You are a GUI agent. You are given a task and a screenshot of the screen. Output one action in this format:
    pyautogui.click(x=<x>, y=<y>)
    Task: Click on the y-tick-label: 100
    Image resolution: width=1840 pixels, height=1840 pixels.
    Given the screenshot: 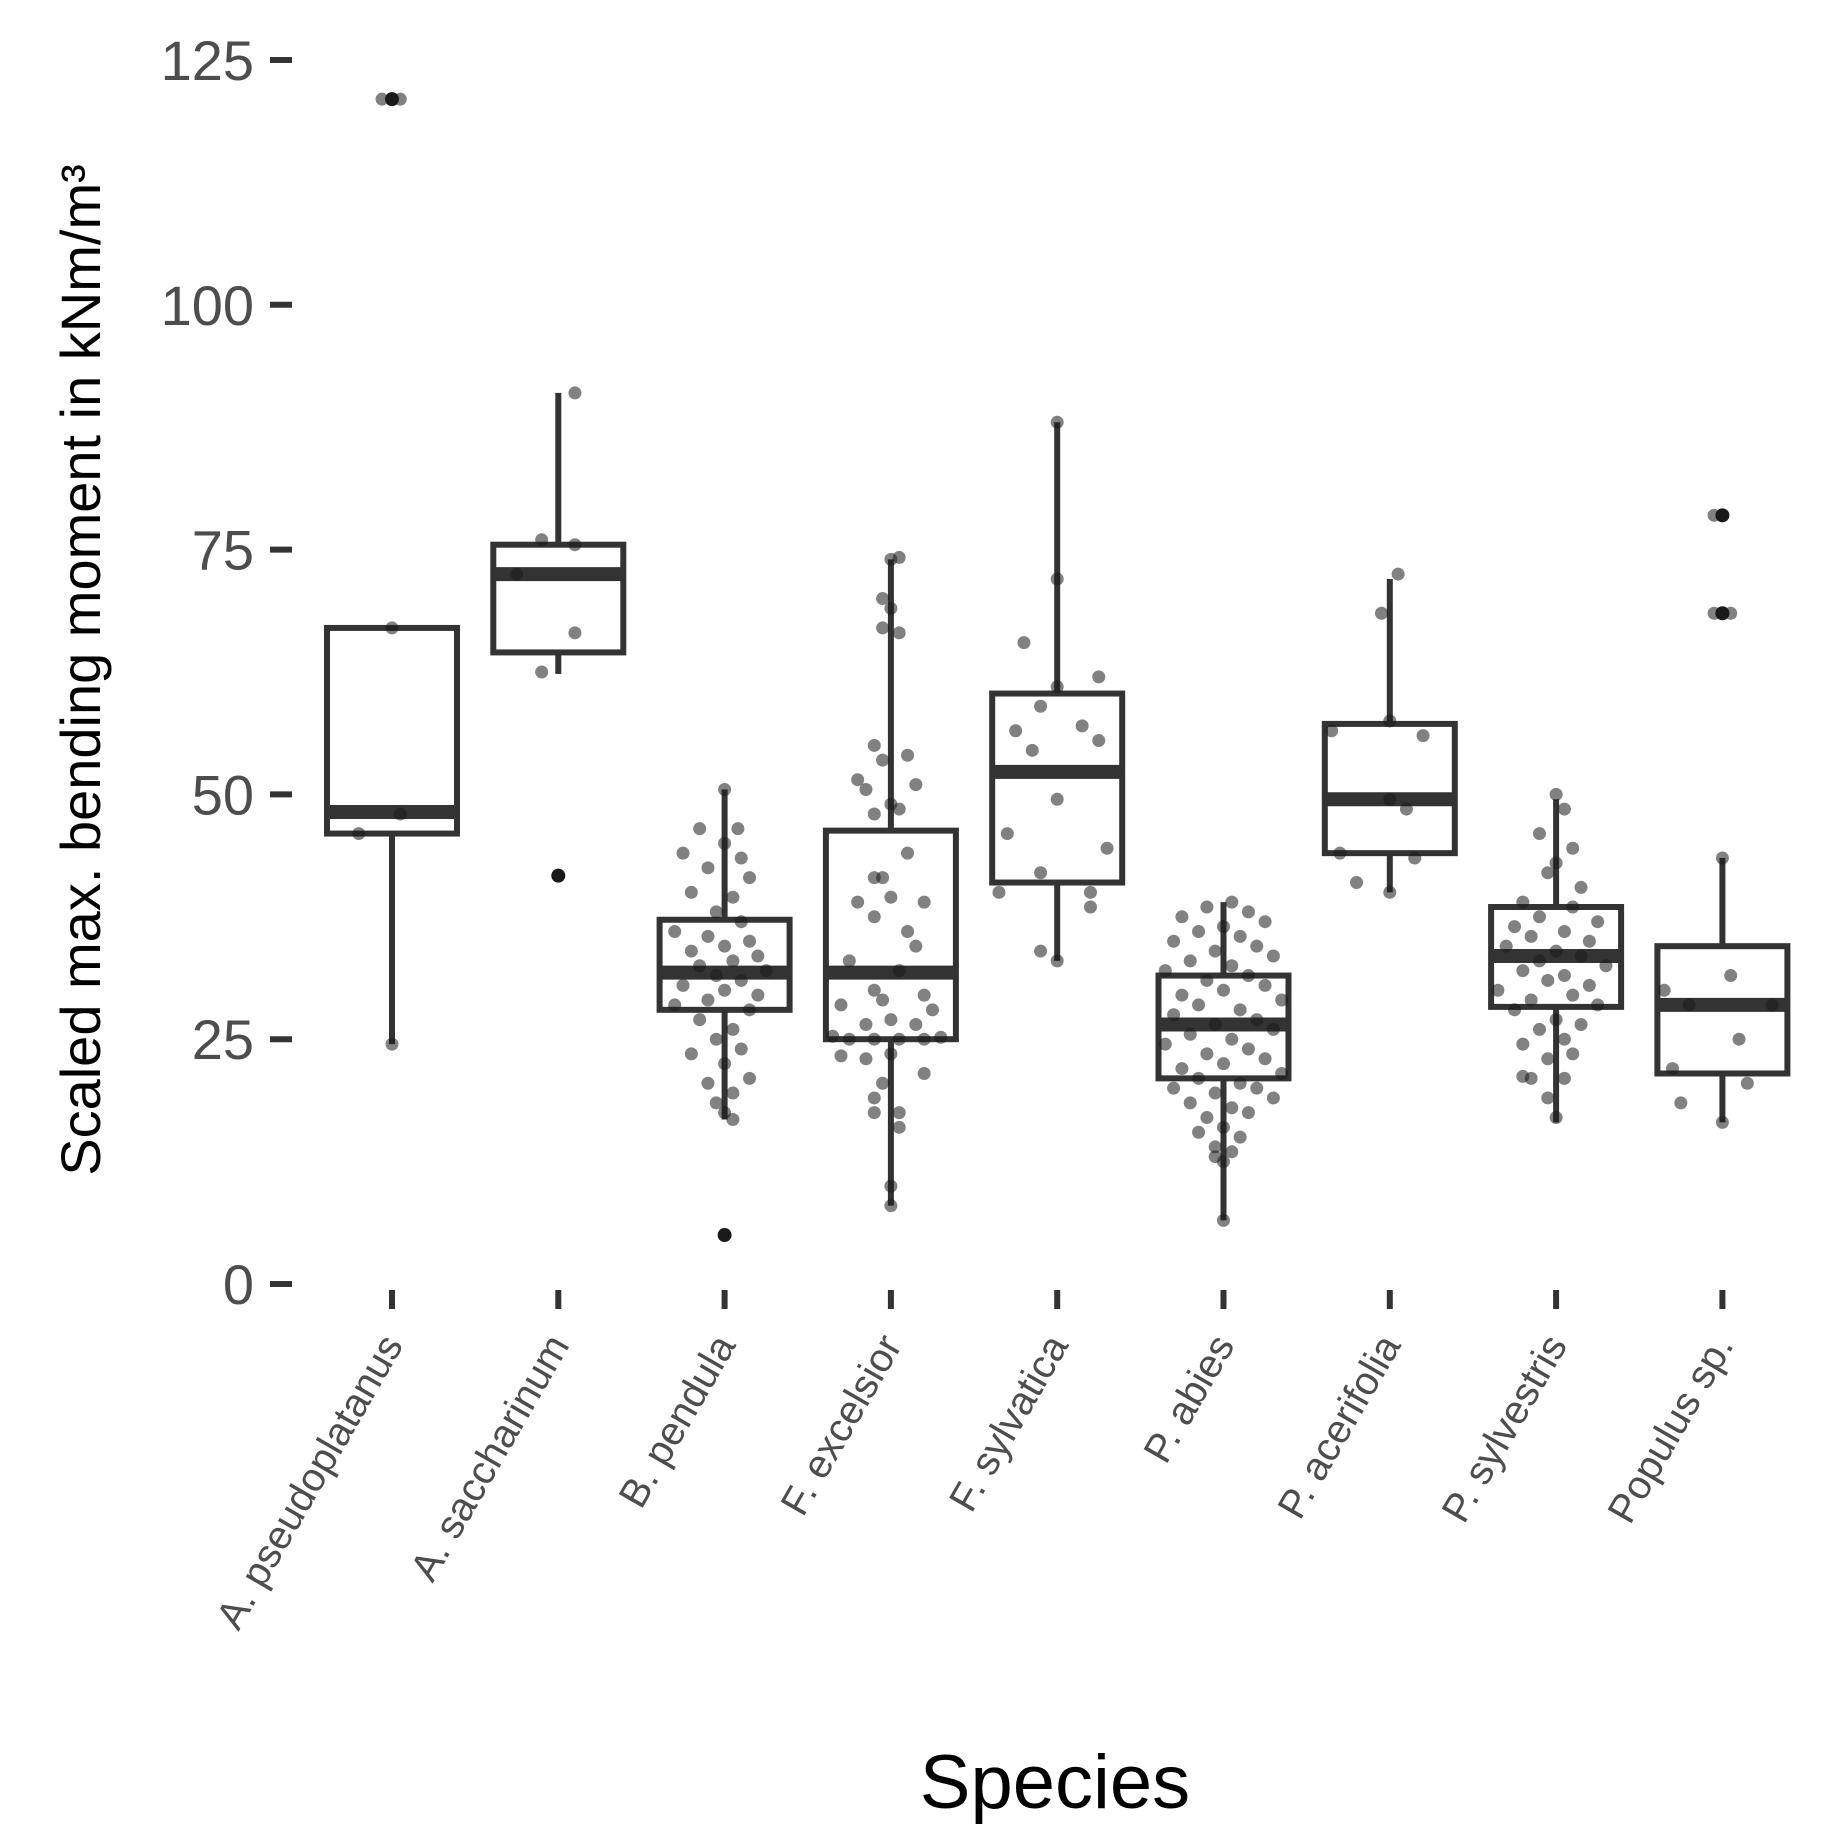 What is the action you would take?
    pyautogui.click(x=207, y=305)
    